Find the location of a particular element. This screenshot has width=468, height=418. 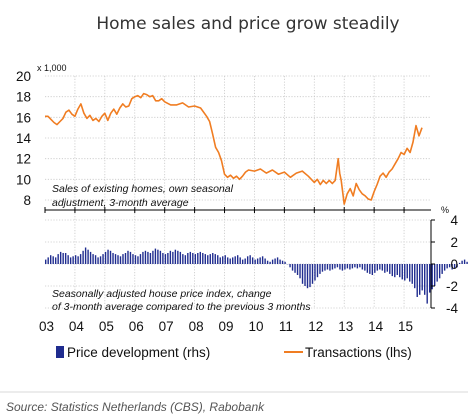

chart-title: Home sales and price grow steadily is located at coordinates (247, 24).